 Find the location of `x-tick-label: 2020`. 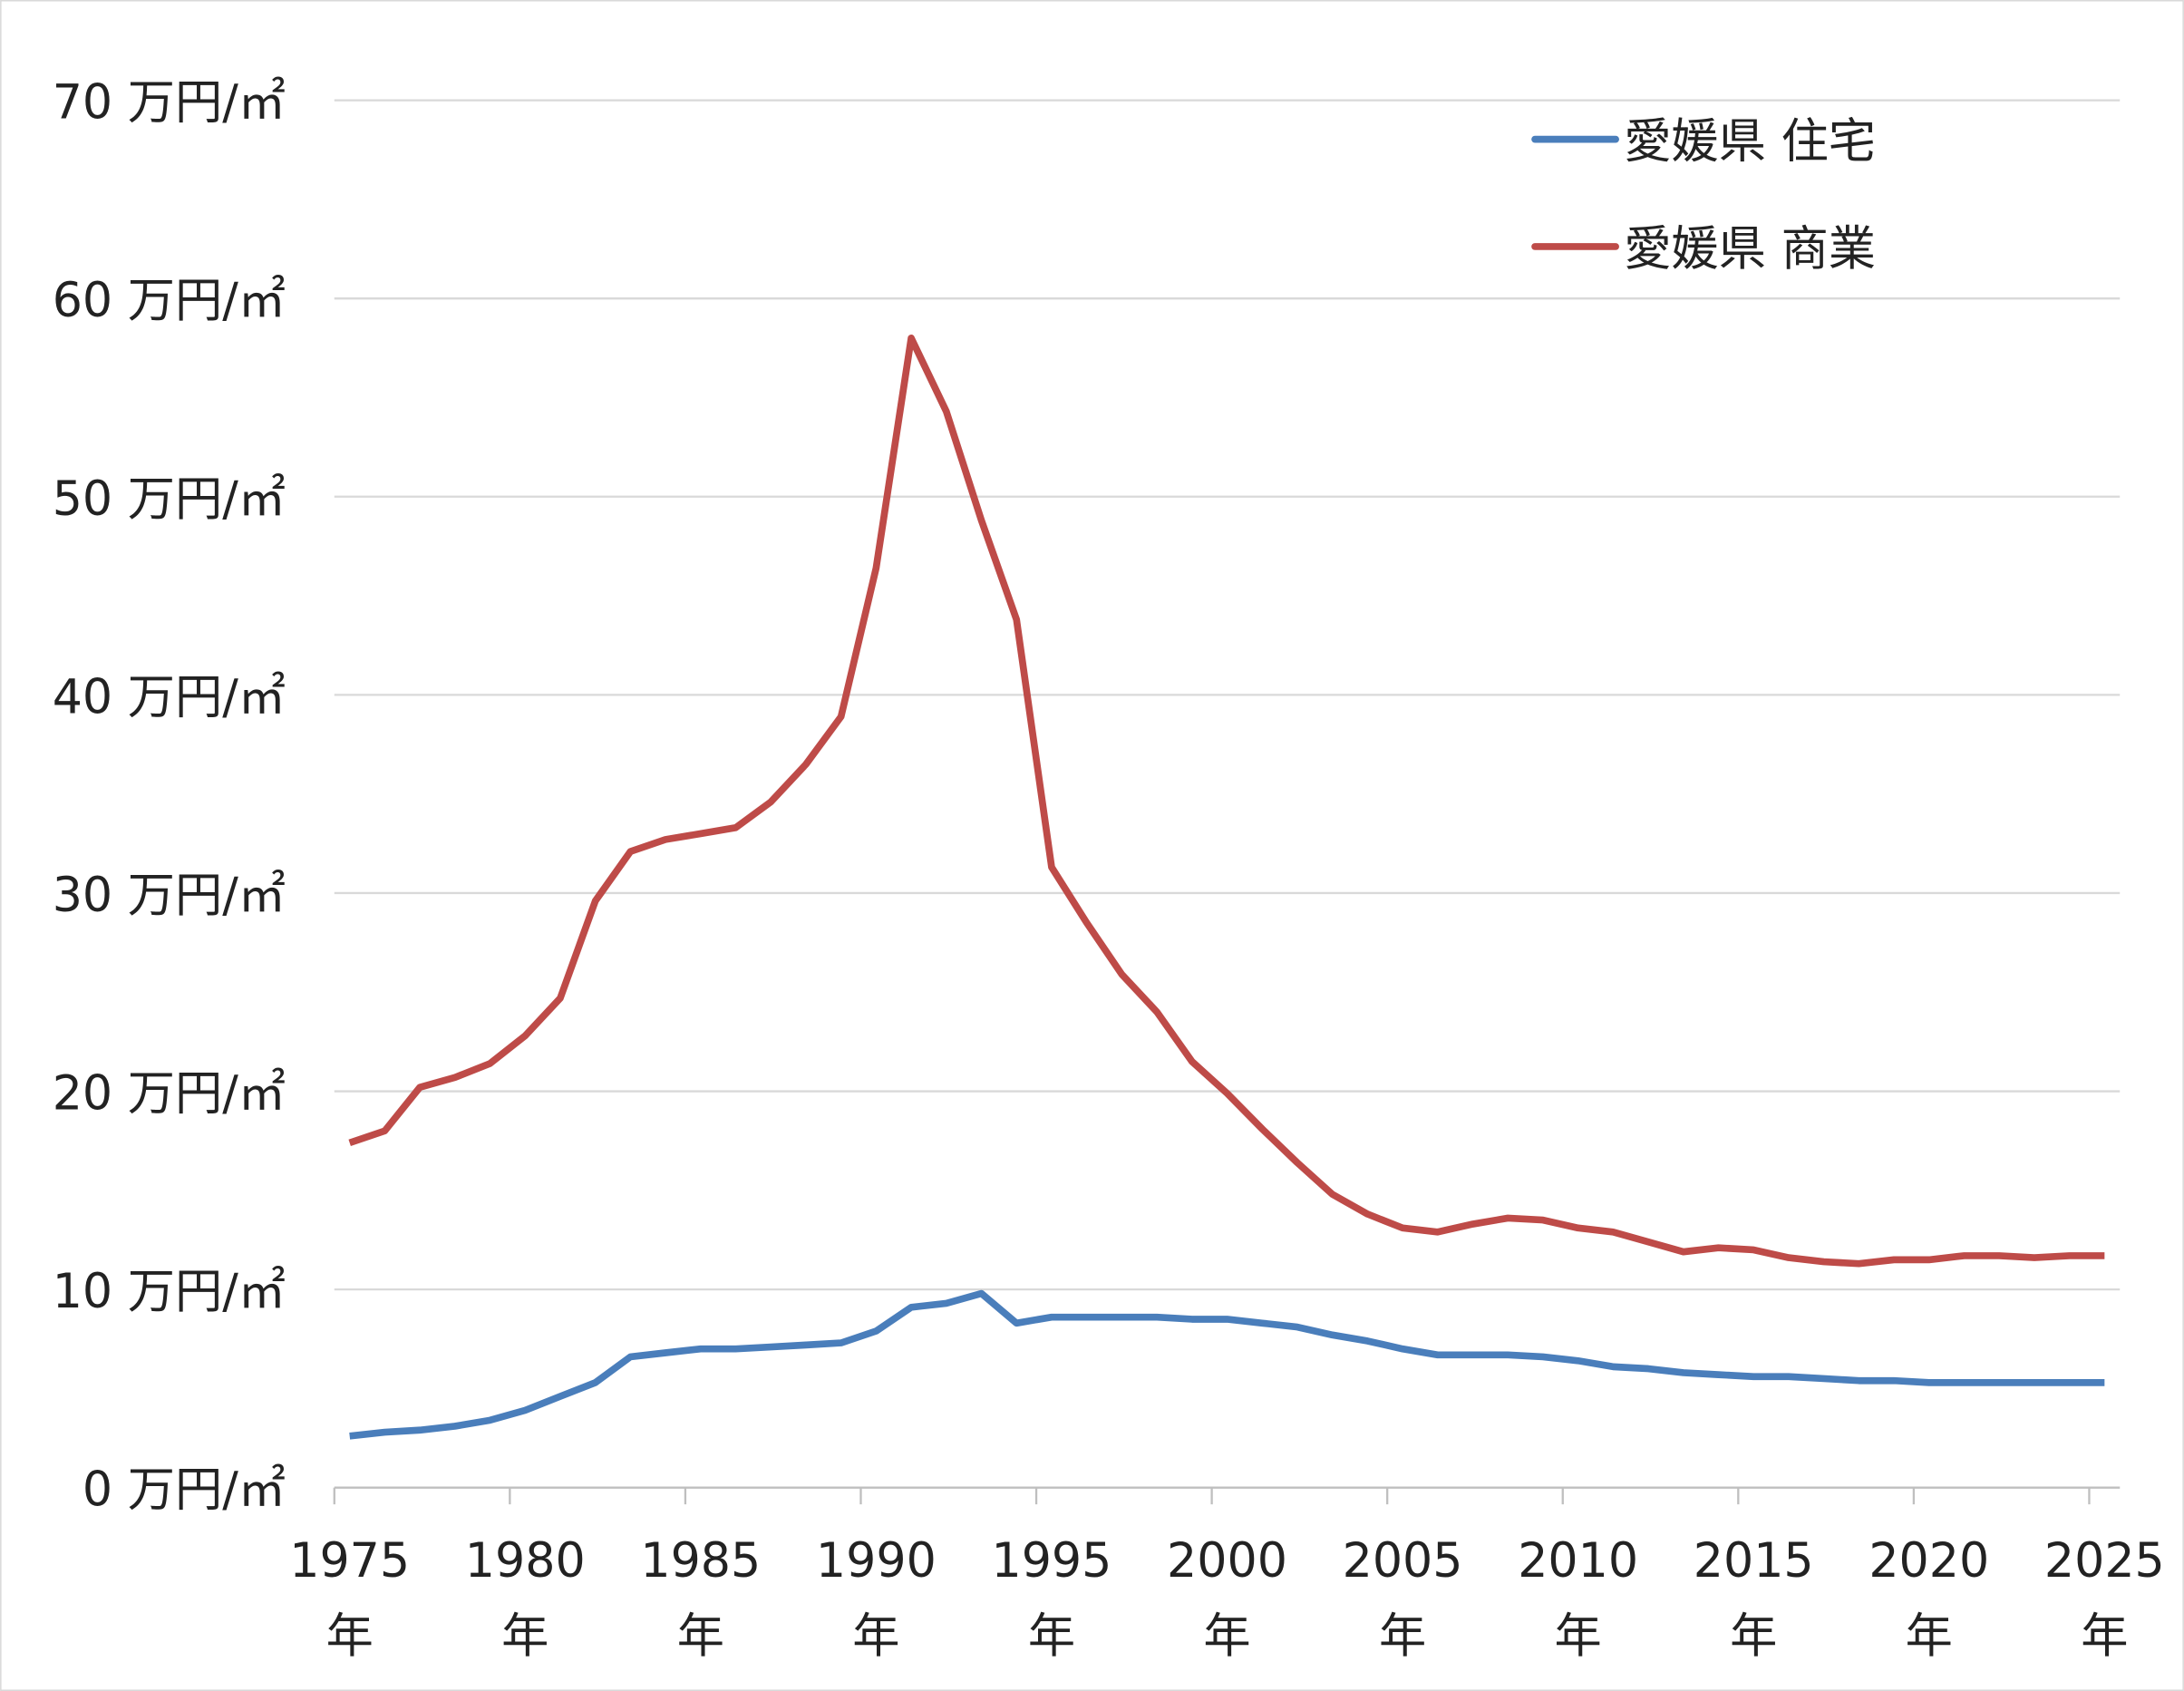

x-tick-label: 2020 is located at coordinates (1929, 1561).